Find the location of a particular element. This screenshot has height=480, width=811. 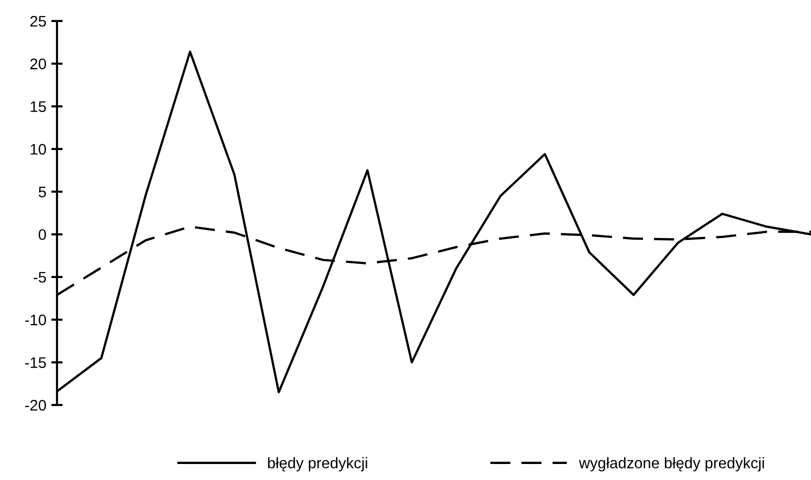

y-tick-label: 20 is located at coordinates (38, 64).